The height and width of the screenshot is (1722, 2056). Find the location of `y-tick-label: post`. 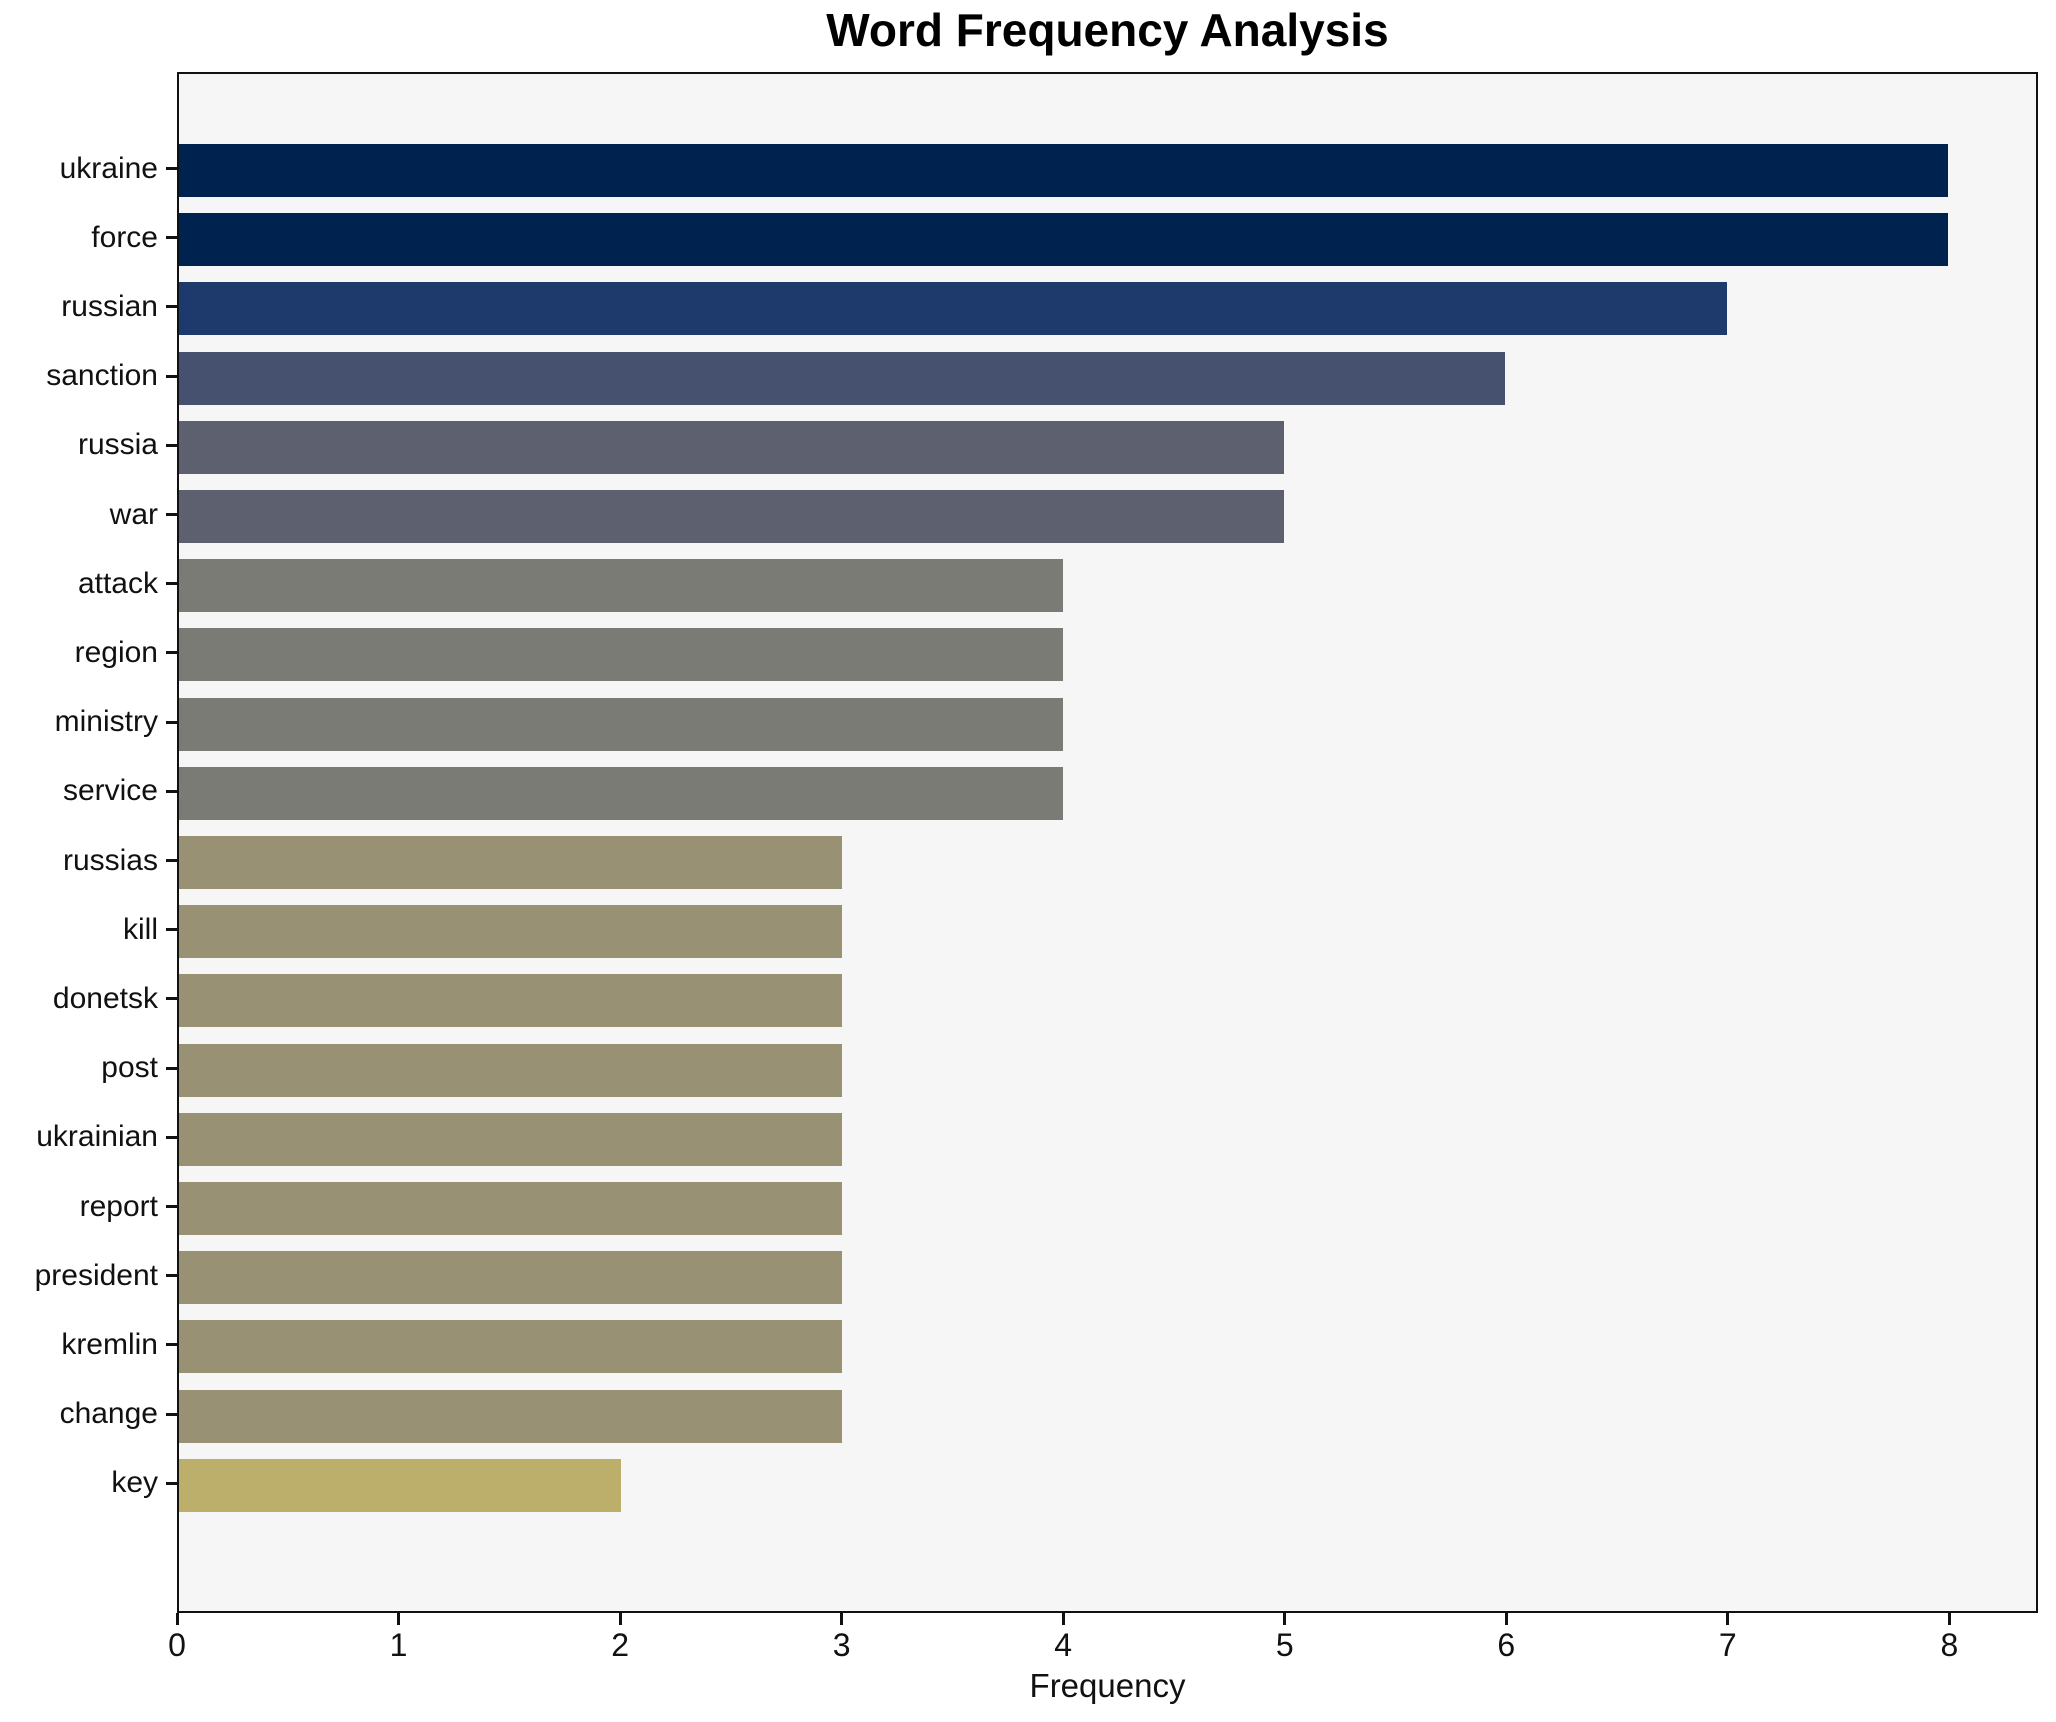

y-tick-label: post is located at coordinates (129, 1068).